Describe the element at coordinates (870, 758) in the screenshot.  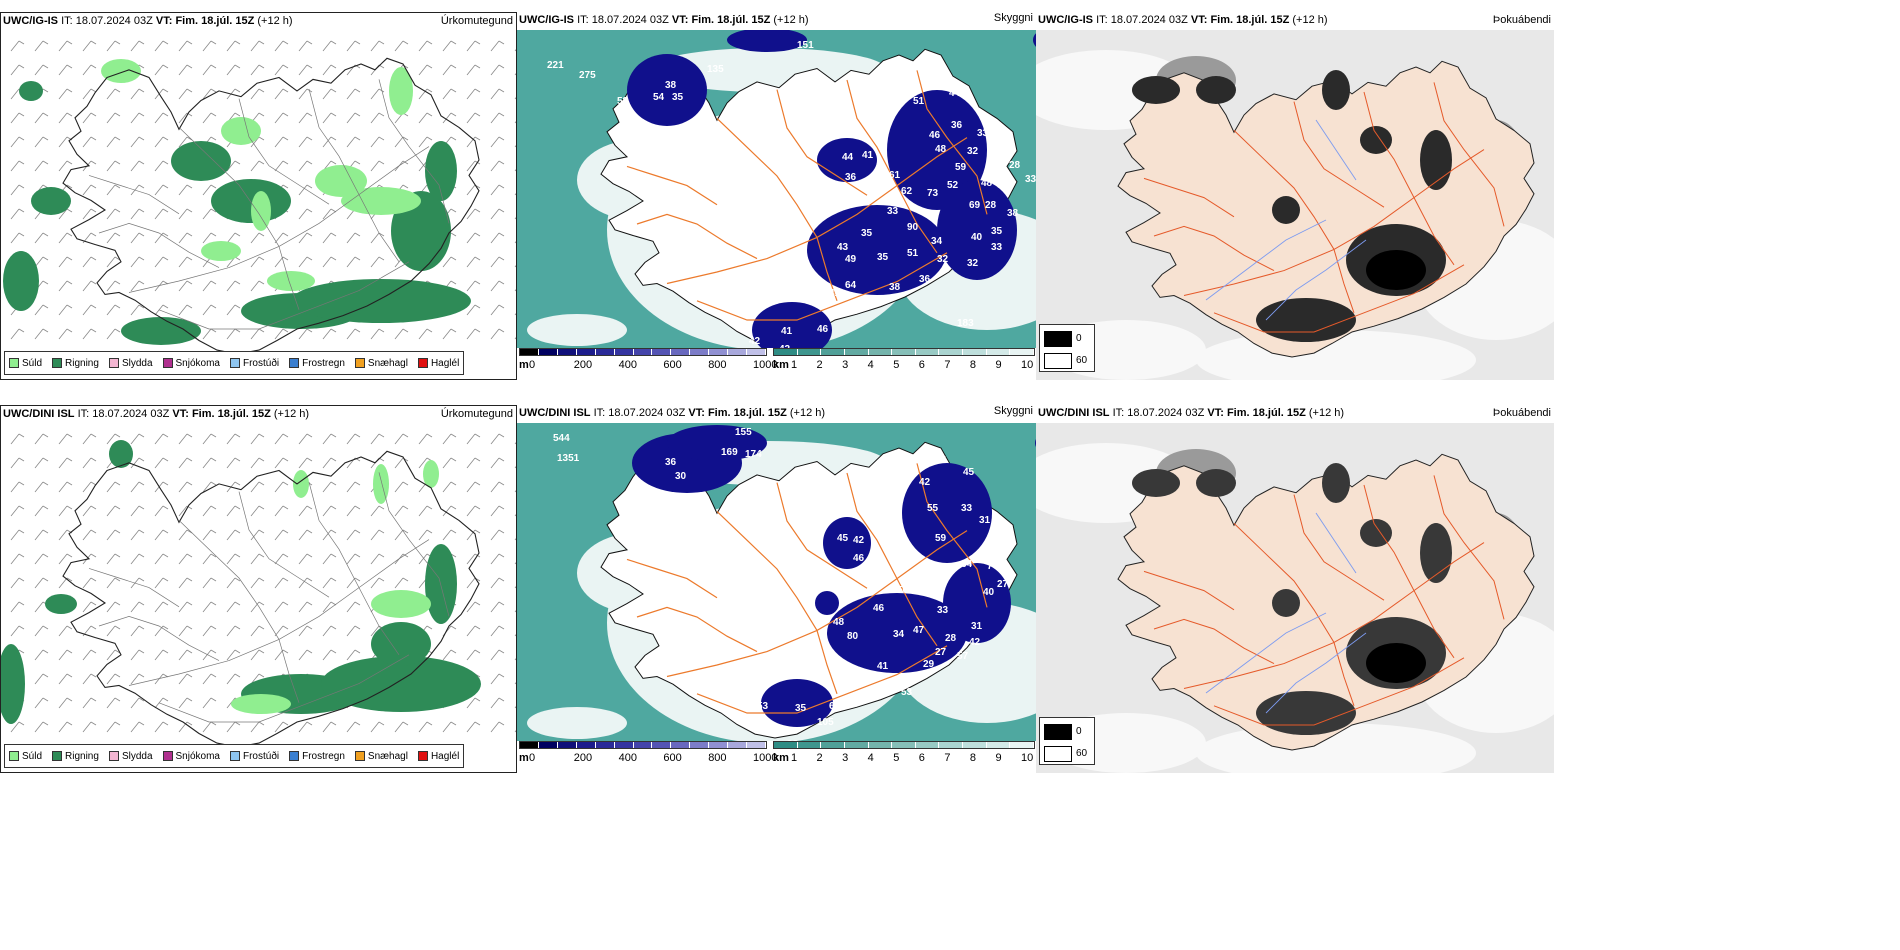
I see `colorbar-tick-label: 4` at that location.